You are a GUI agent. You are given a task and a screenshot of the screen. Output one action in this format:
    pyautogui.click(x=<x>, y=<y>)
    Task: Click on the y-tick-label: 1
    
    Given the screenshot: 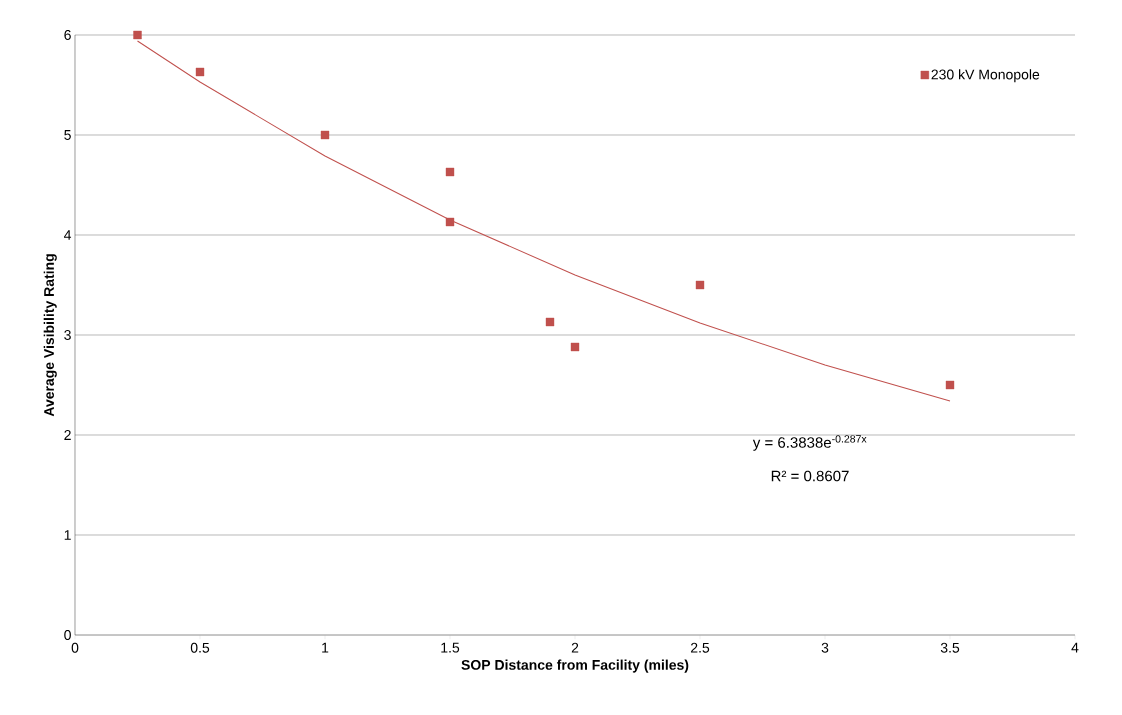 What is the action you would take?
    pyautogui.click(x=67, y=535)
    